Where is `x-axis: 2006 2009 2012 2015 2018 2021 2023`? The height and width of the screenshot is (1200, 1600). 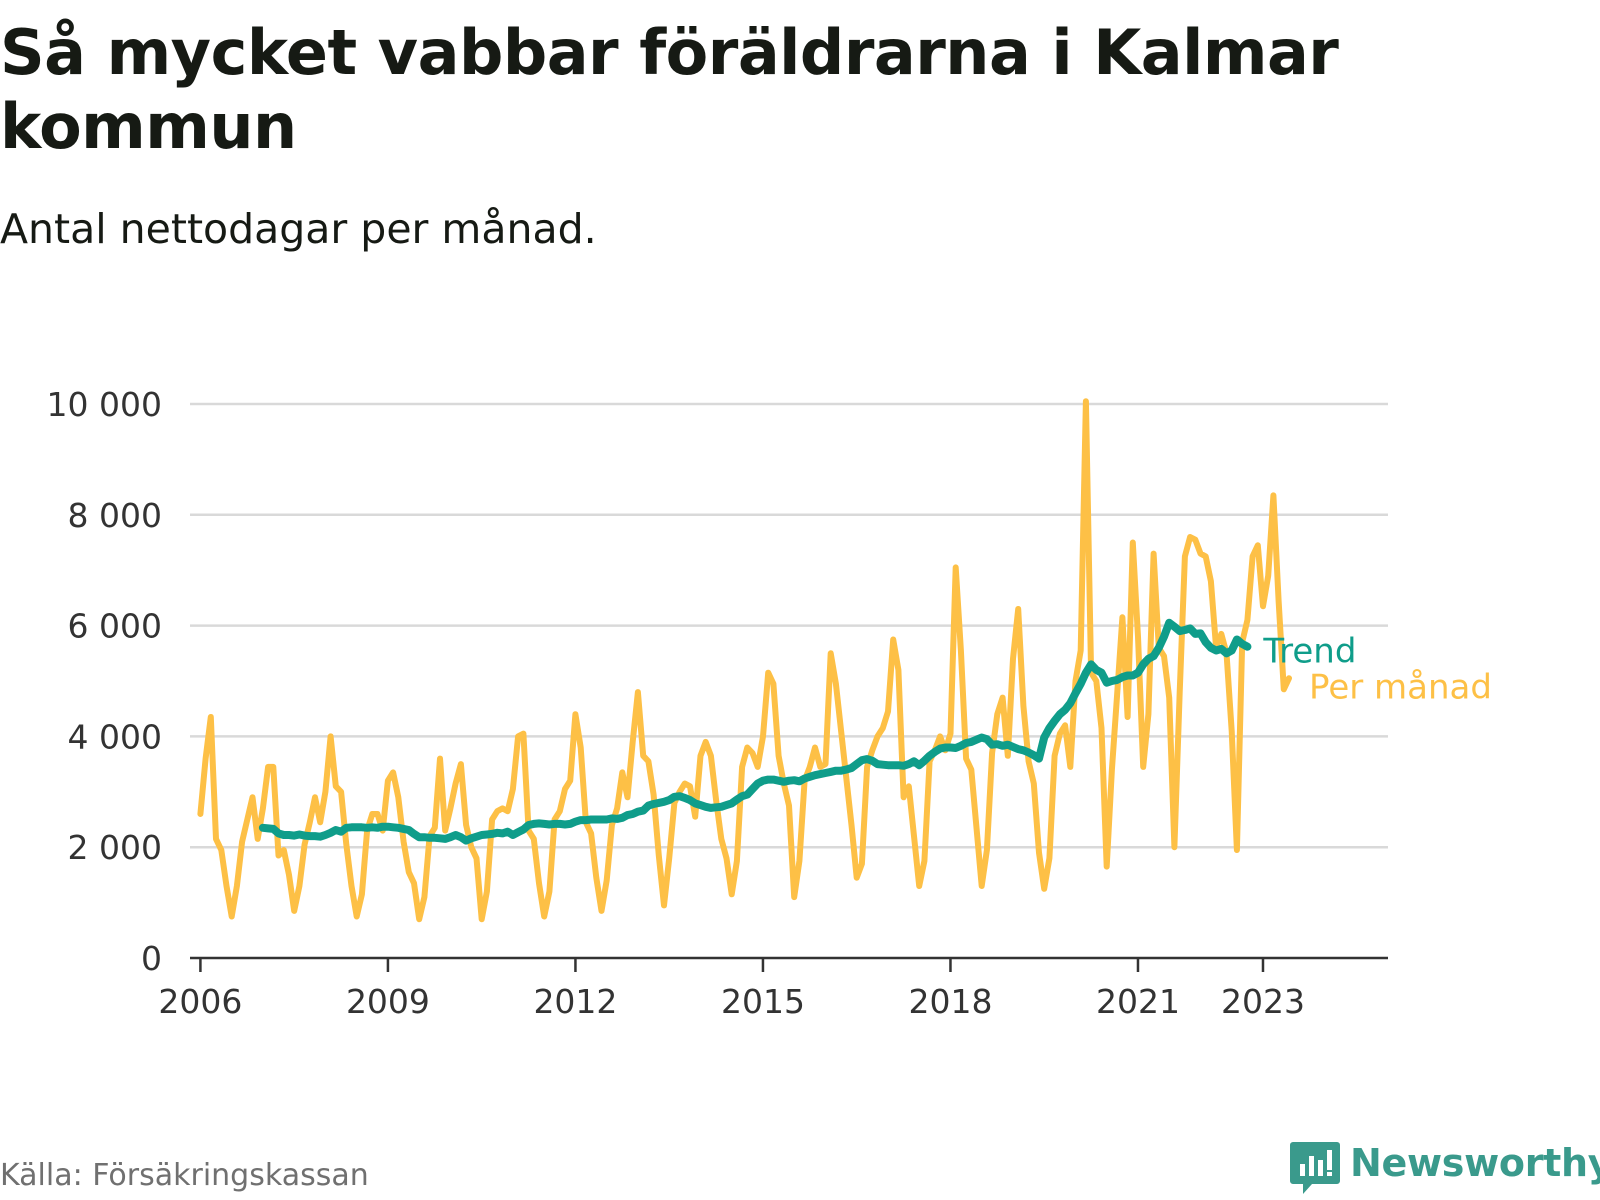
x-axis: 2006 2009 2012 2015 2018 2021 2023 is located at coordinates (773, 988).